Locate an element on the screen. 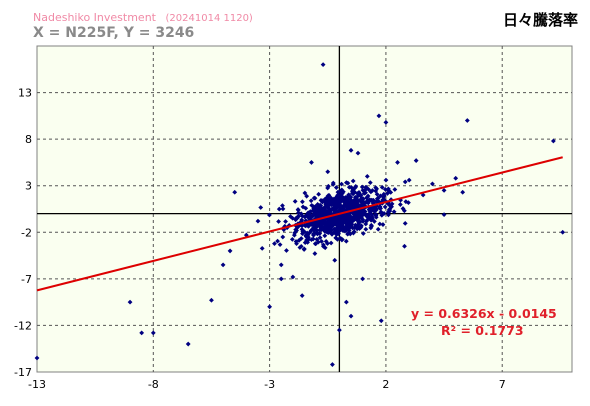 The width and height of the screenshot is (590, 406). y-tick-label: -12 is located at coordinates (23, 325).